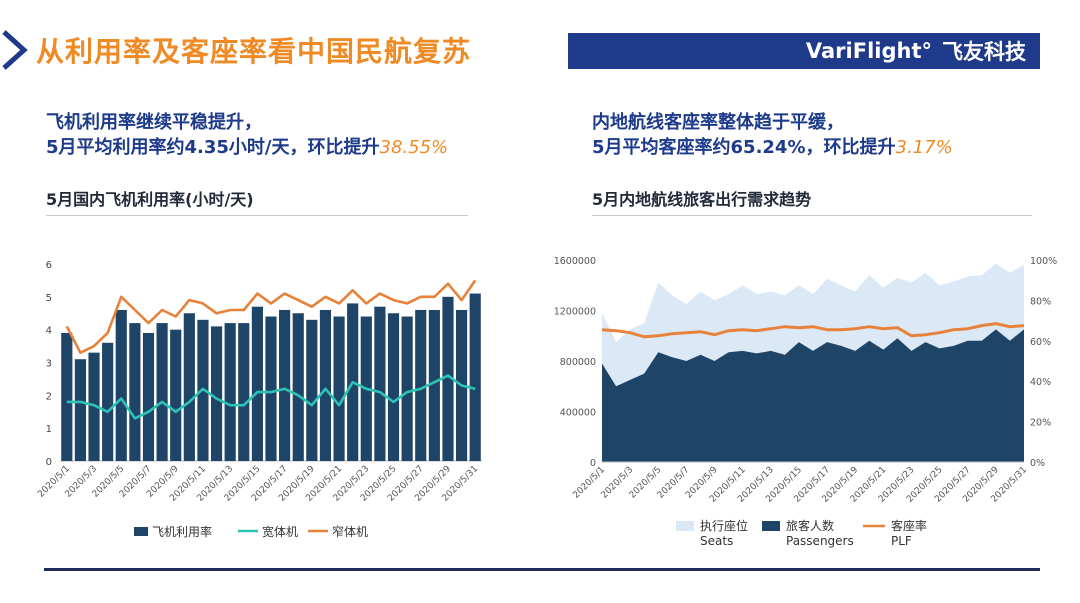 The image size is (1080, 603). Describe the element at coordinates (213, 147) in the screenshot. I see `left-headline-line2: 5月平均利用率约4.35小时/天，环比提升` at that location.